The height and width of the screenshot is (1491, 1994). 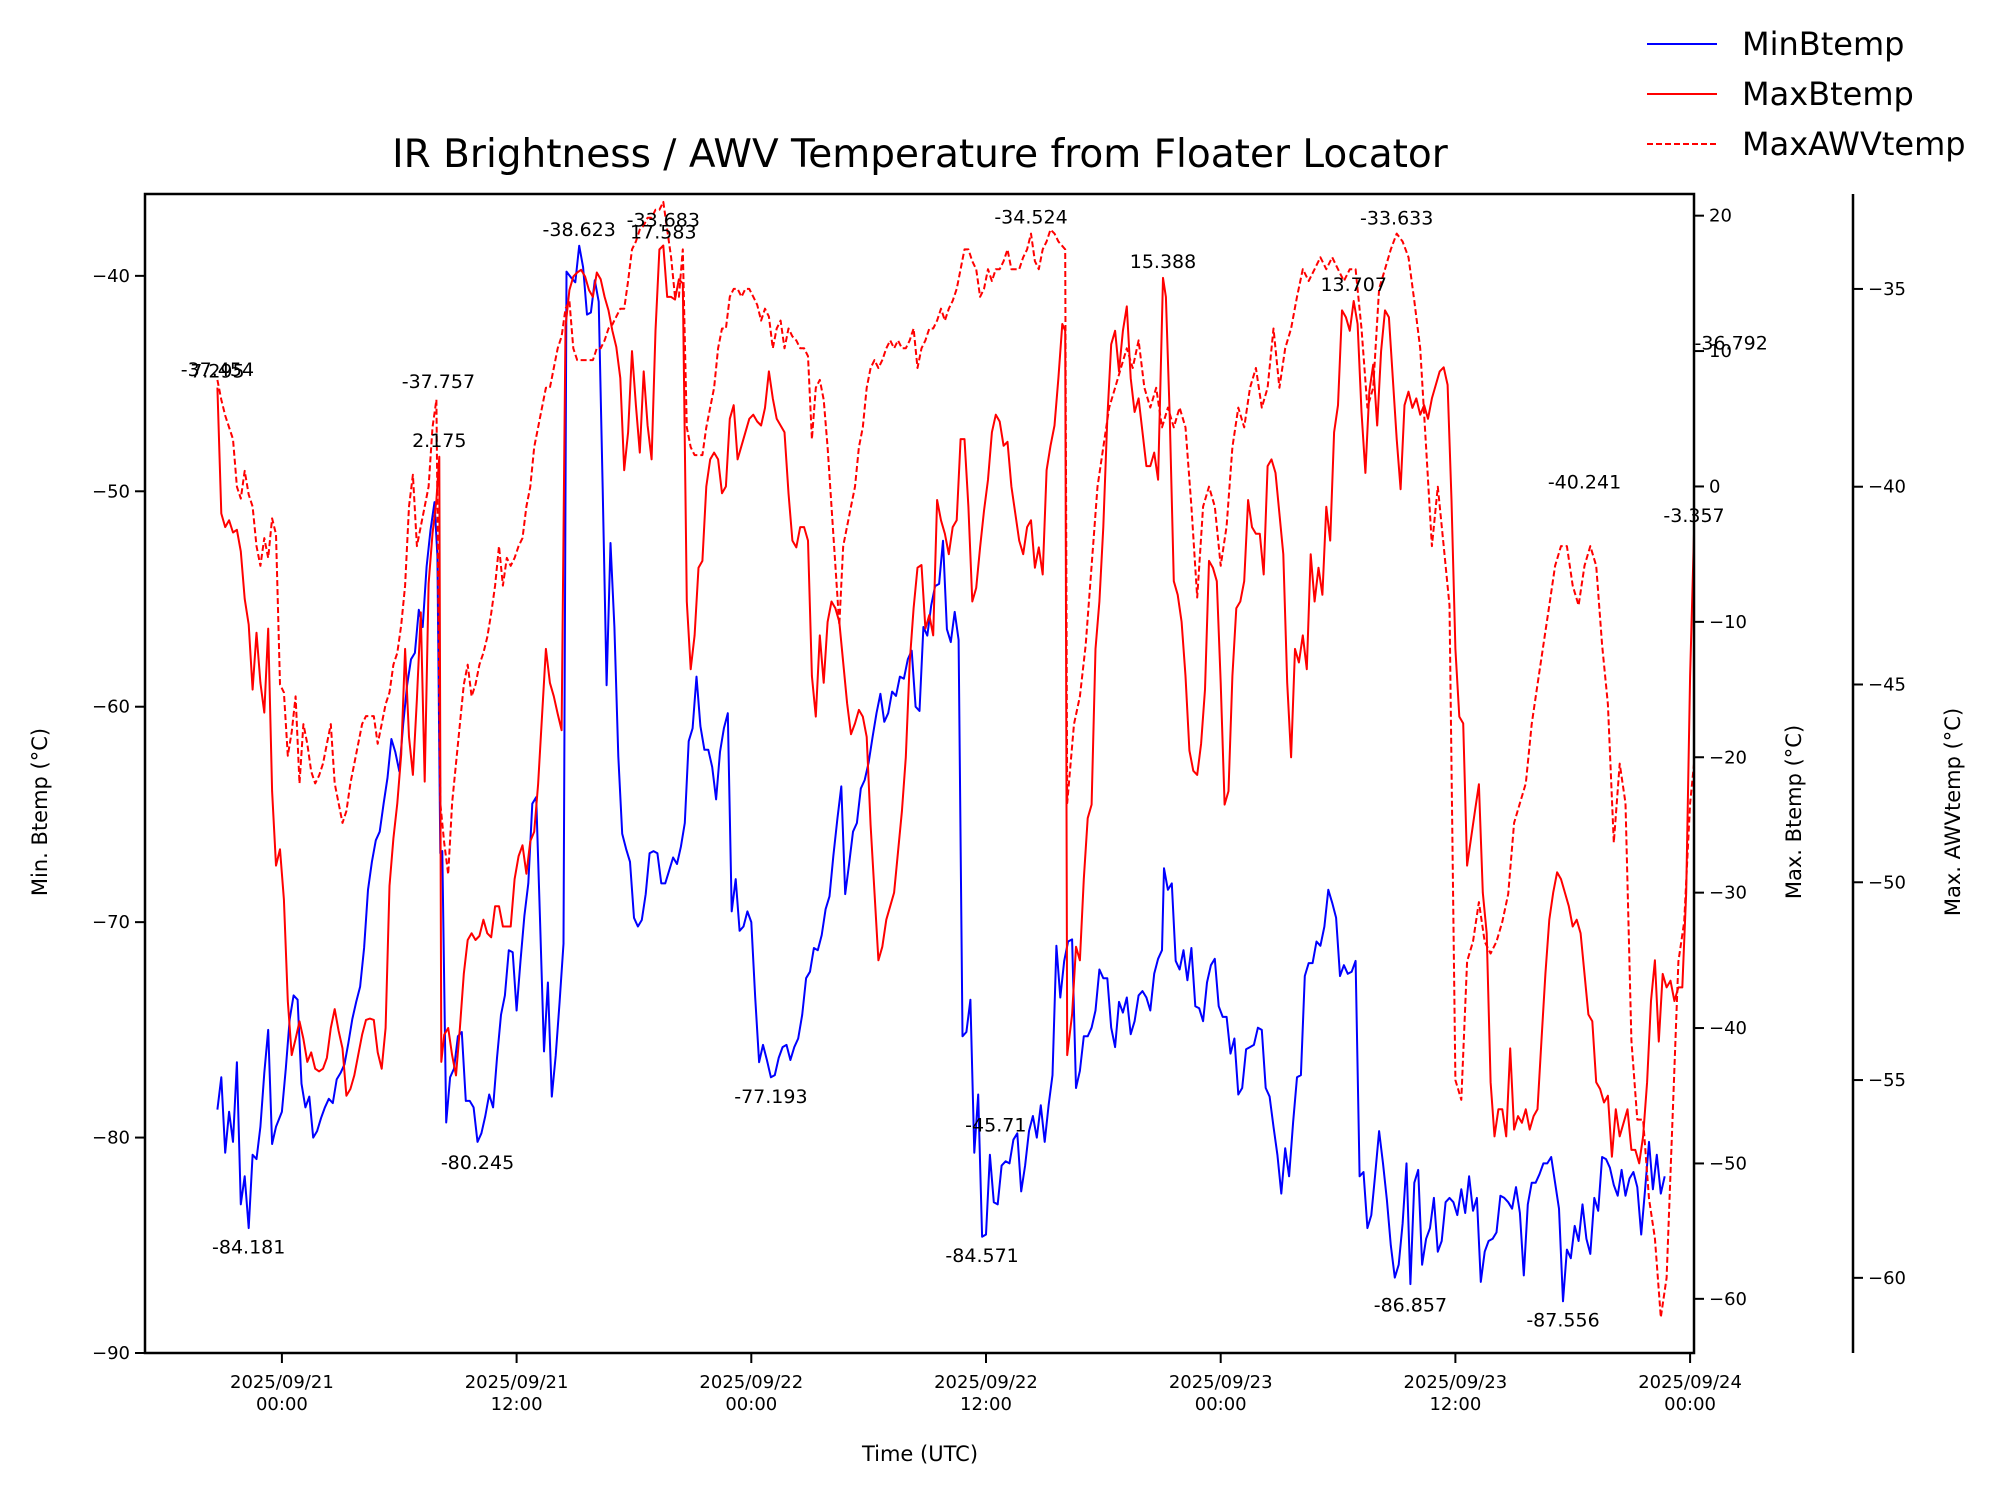 I want to click on annotation-label: -33.683, so click(x=663, y=221).